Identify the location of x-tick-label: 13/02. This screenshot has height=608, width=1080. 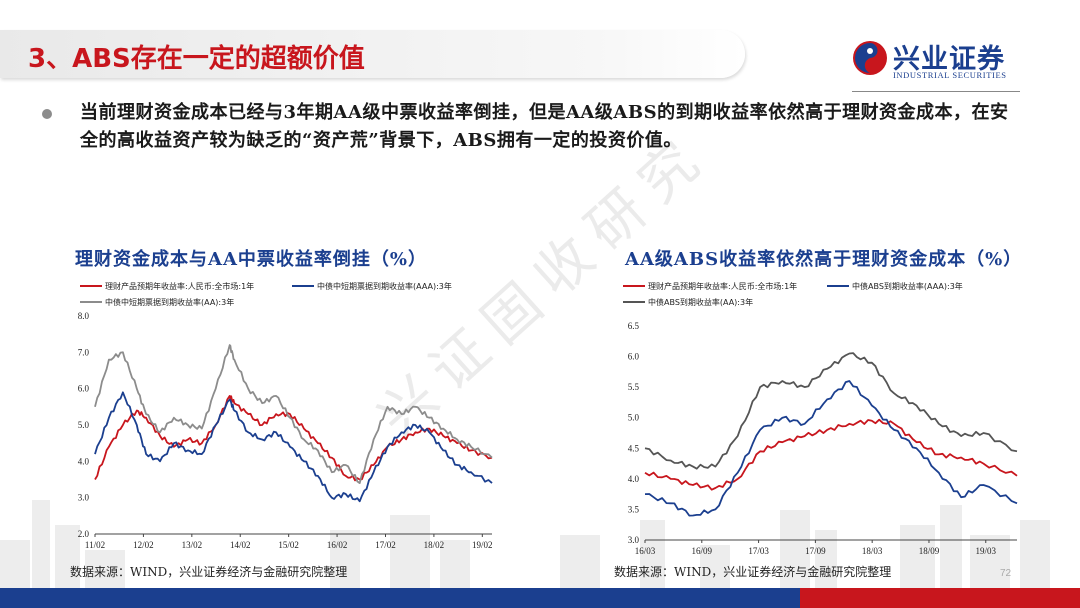
(192, 545).